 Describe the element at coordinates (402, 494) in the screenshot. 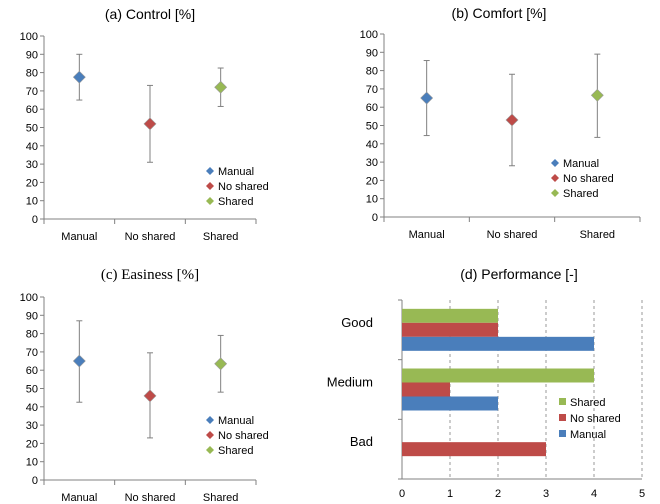

I see `x-tick-label: 0` at that location.